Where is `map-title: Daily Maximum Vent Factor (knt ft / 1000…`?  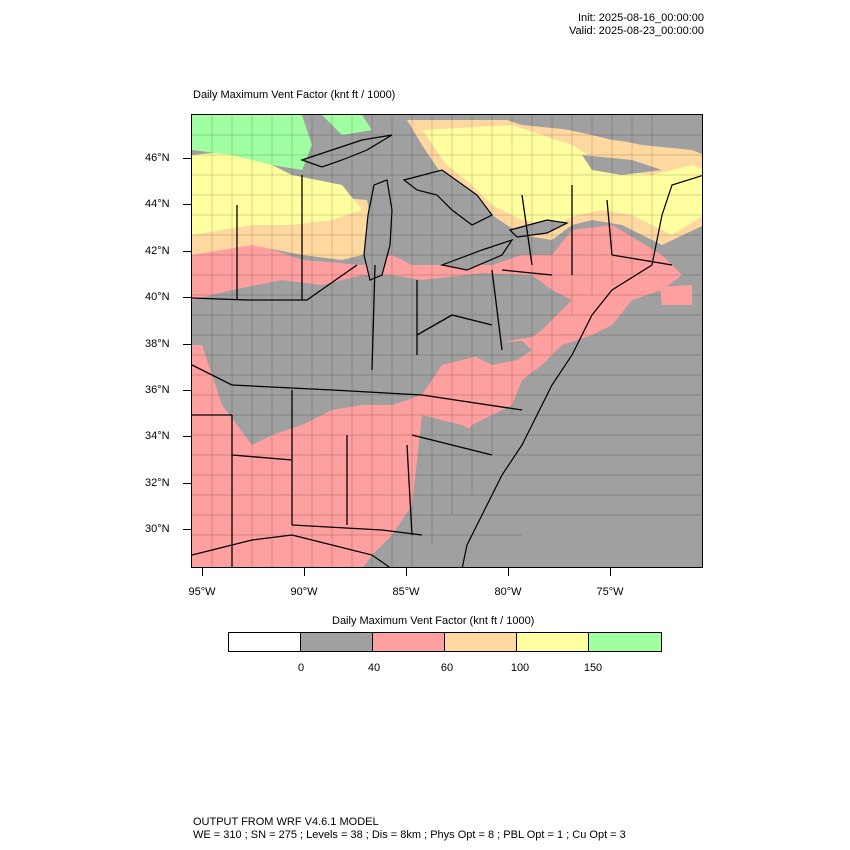
map-title: Daily Maximum Vent Factor (knt ft / 1000… is located at coordinates (294, 95).